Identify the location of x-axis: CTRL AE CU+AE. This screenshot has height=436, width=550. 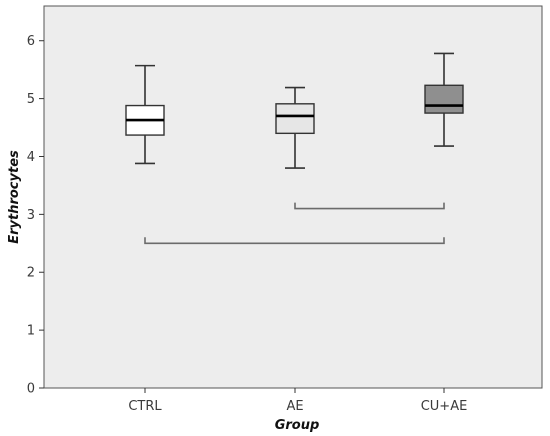
(297, 401).